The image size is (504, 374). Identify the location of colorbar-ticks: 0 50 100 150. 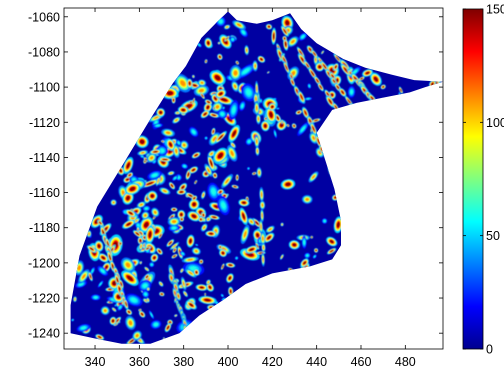
(483, 180).